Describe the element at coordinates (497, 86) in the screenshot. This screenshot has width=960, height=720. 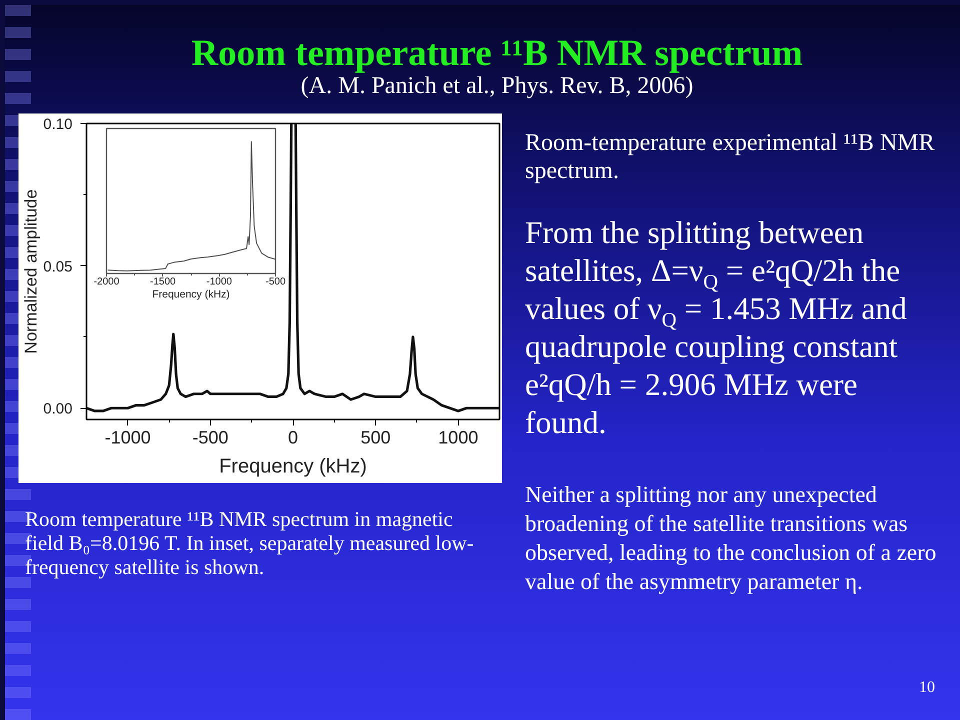
I see `chart-subtitle: (A. M. Panich et al., Phys. Rev. B, 2006)` at that location.